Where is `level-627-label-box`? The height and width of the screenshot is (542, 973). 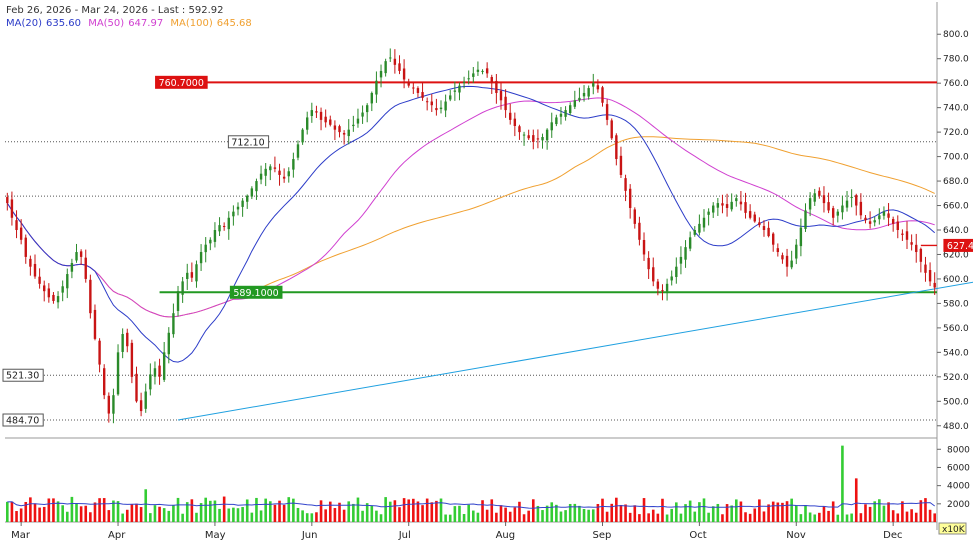 level-627-label-box is located at coordinates (958, 245).